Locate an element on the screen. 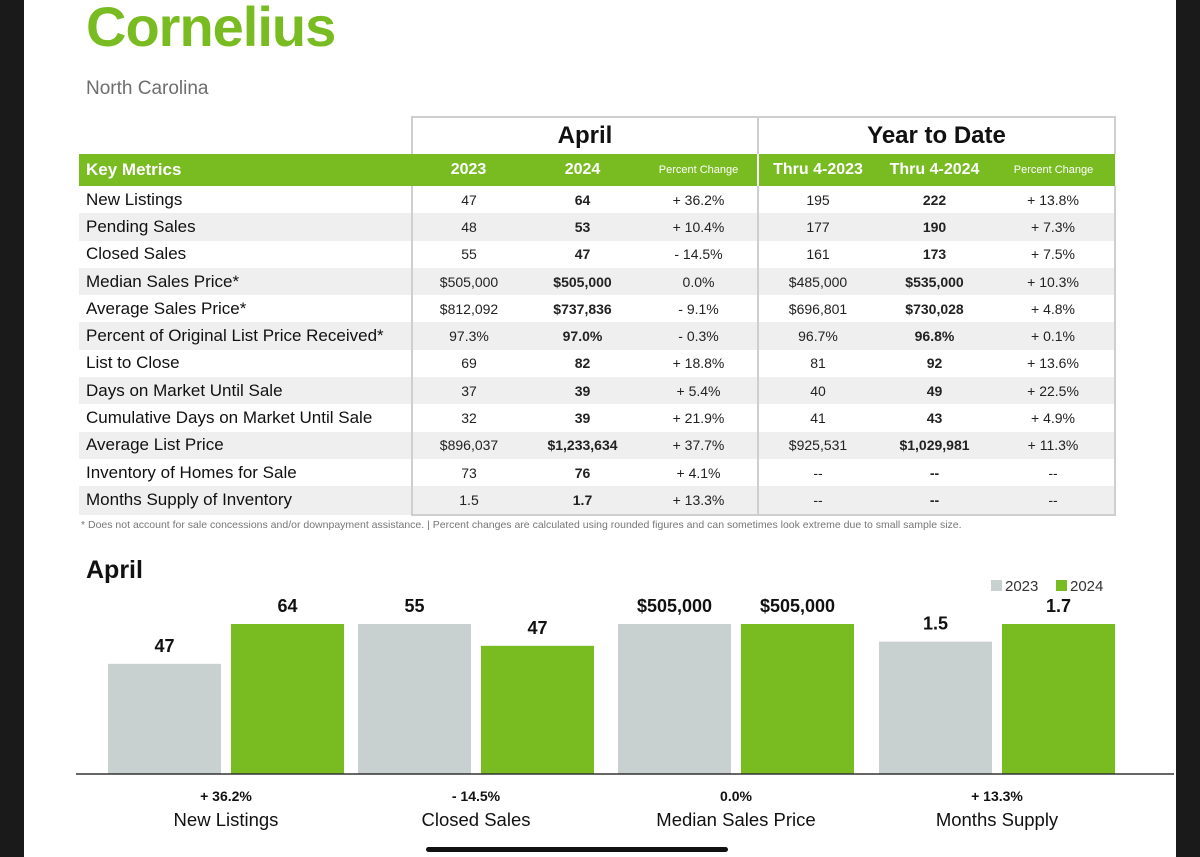 The height and width of the screenshot is (857, 1200). cell-ytd-2023: 161 is located at coordinates (817, 254).